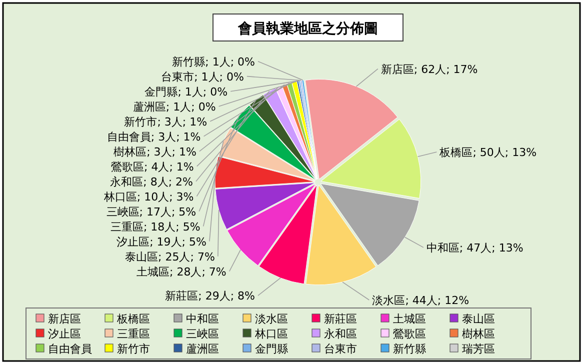  Describe the element at coordinates (478, 319) in the screenshot. I see `legend-label: 泰山區` at that location.